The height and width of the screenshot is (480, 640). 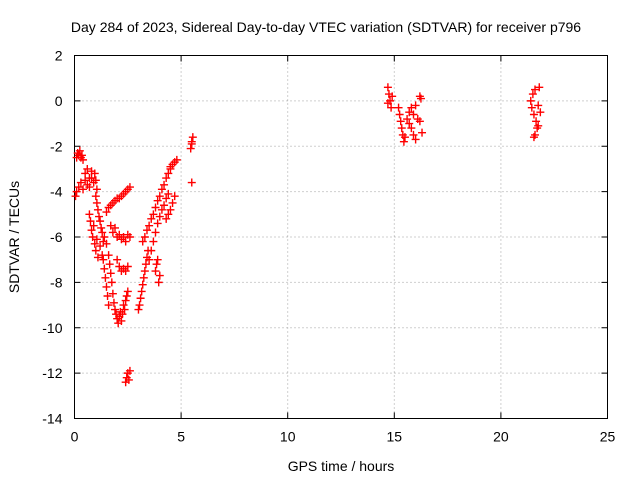 What do you see at coordinates (56, 237) in the screenshot?
I see `y-tick-label: -6` at bounding box center [56, 237].